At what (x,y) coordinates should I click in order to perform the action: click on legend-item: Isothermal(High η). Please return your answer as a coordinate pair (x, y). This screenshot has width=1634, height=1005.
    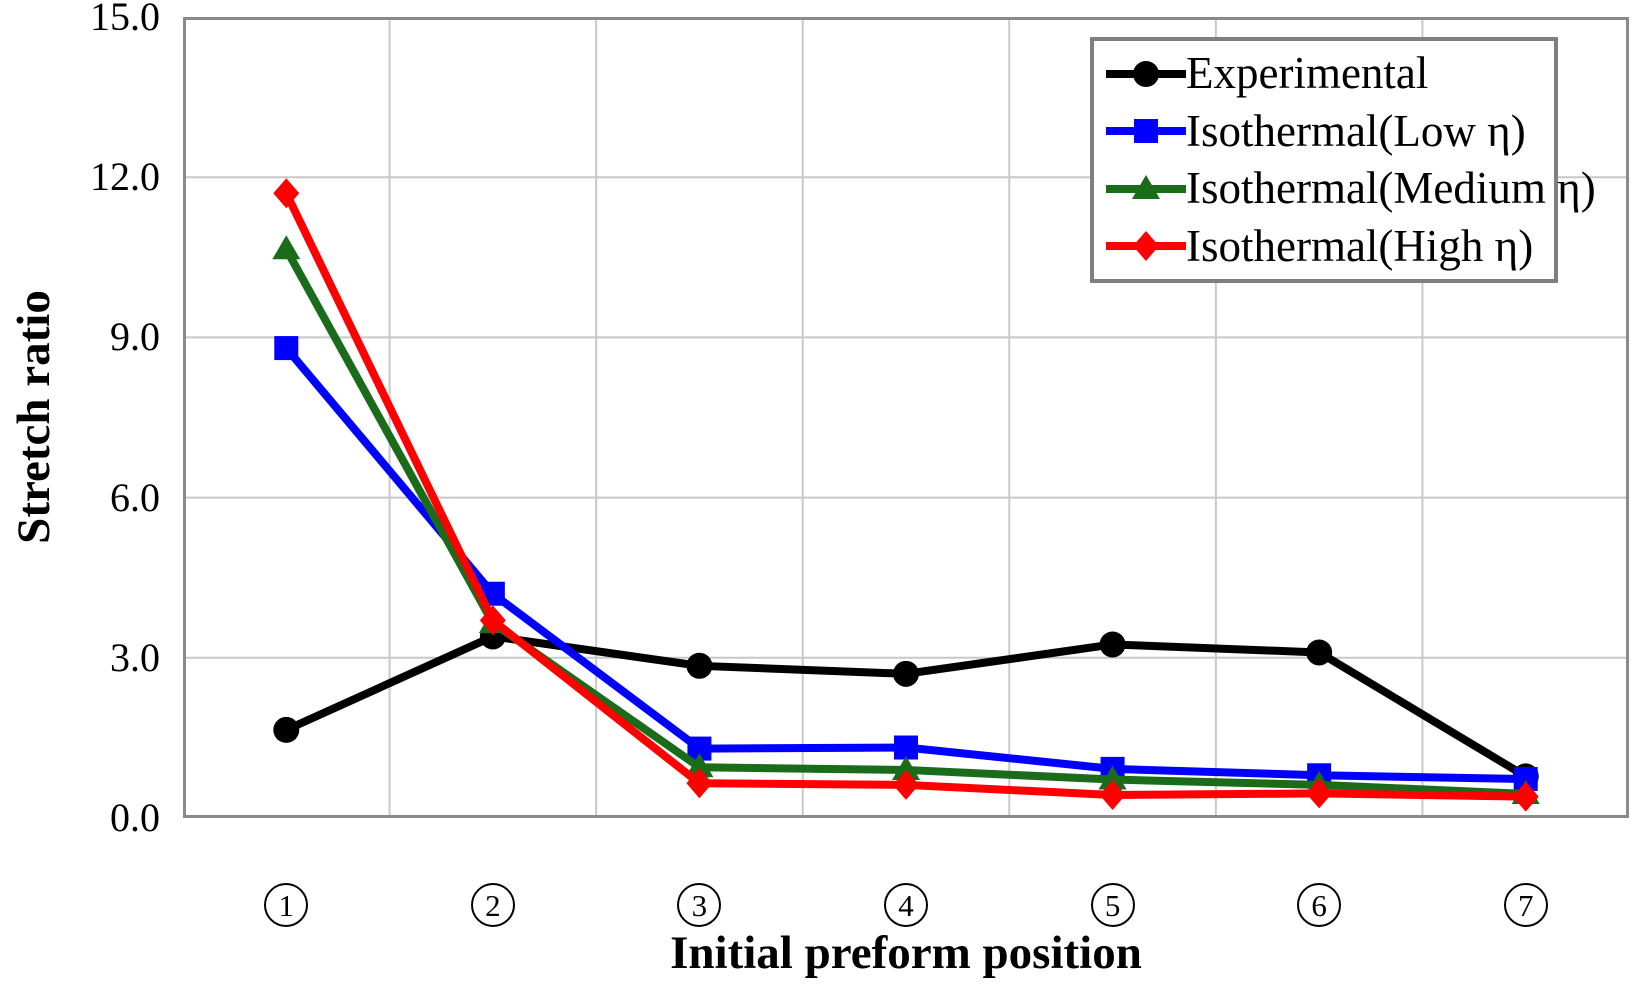
    Looking at the image, I should click on (1328, 246).